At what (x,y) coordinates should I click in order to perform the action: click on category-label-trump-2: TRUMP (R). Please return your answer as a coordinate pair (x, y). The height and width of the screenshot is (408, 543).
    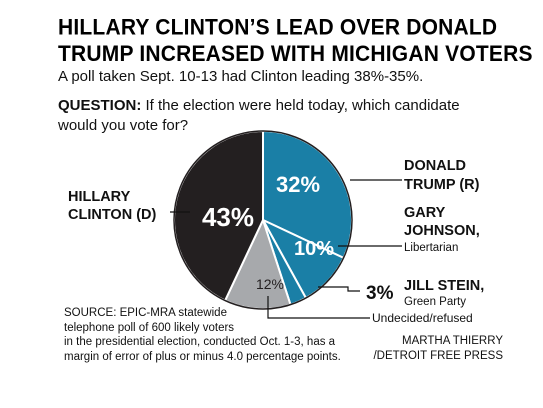
    Looking at the image, I should click on (442, 185).